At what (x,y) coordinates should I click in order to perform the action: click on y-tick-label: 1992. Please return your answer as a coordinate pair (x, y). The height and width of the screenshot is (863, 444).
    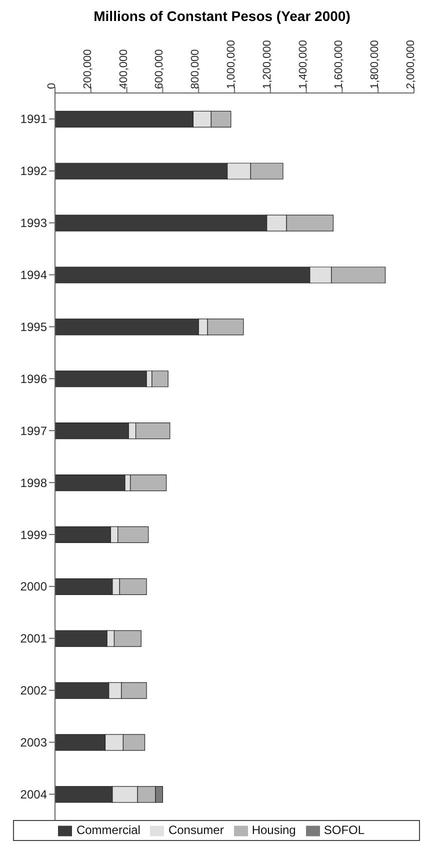
    Looking at the image, I should click on (34, 171).